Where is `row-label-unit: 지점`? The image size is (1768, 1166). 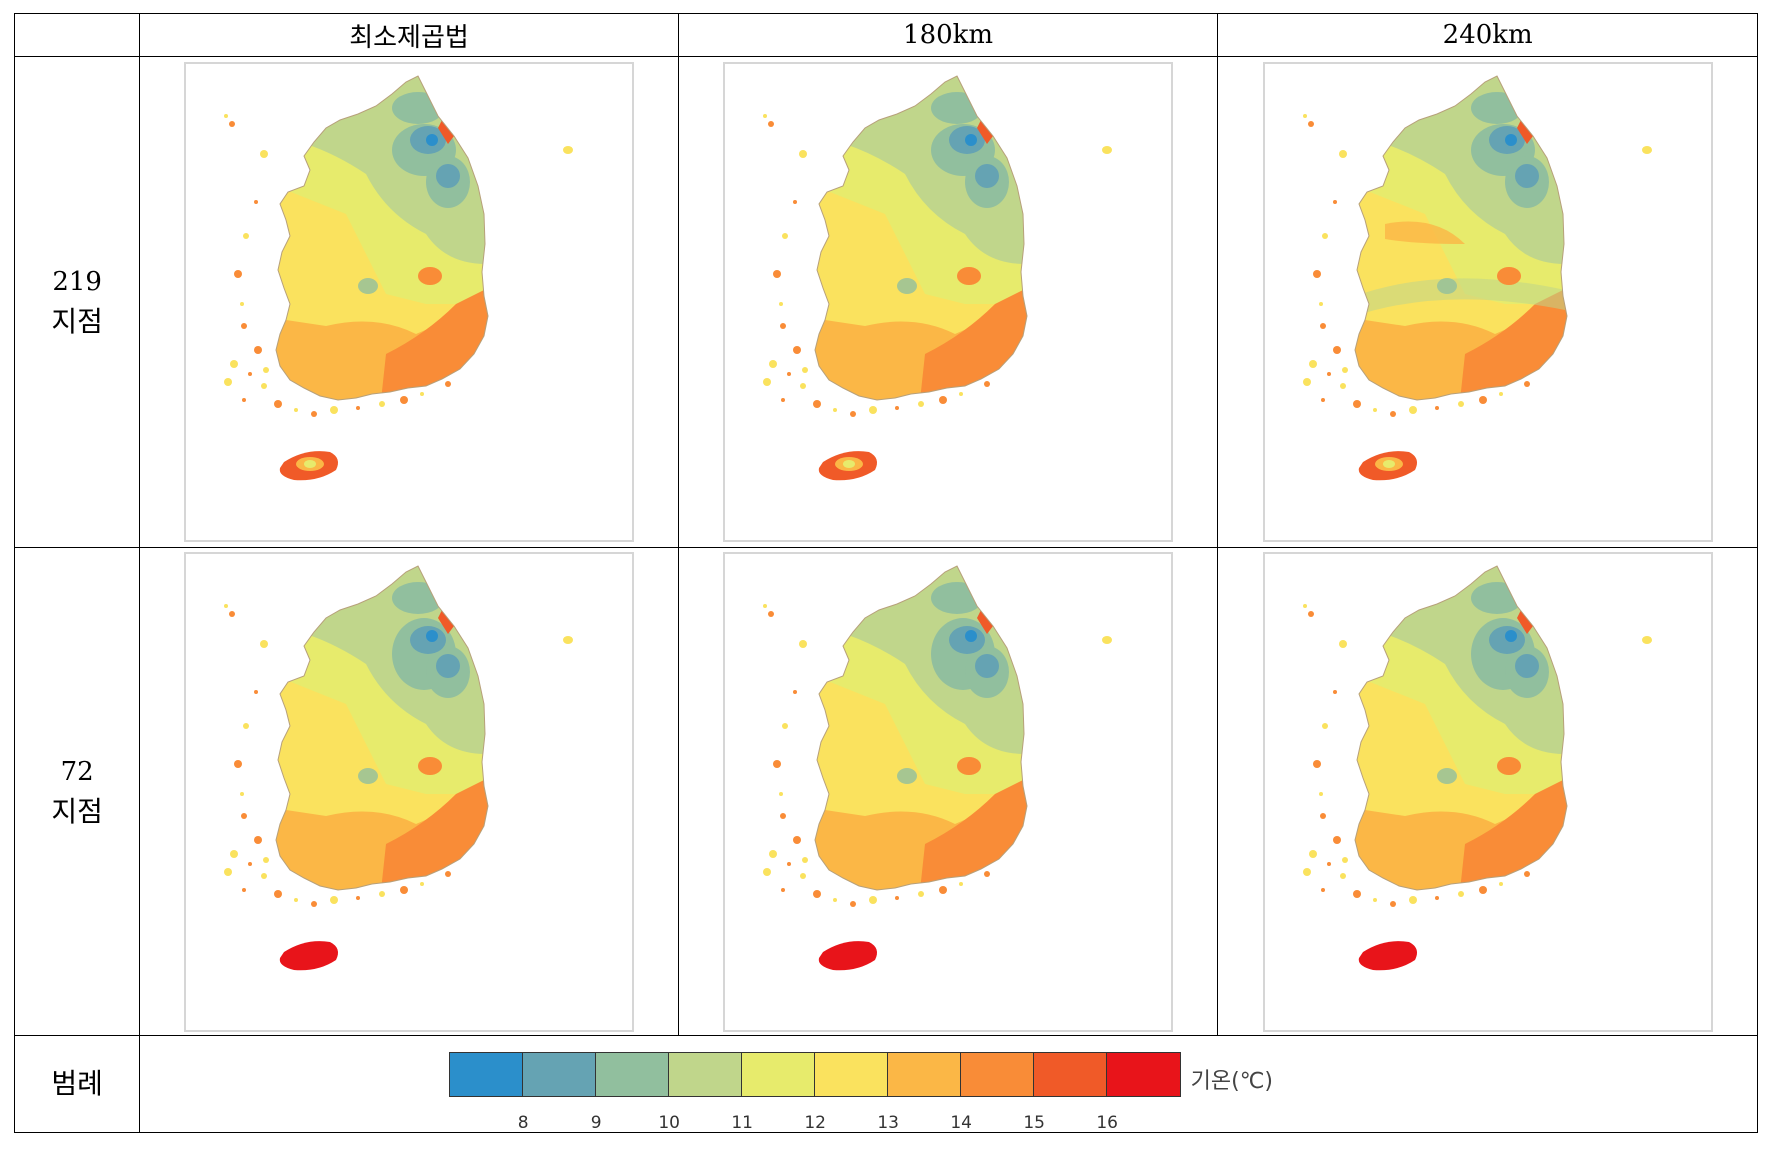 row-label-unit: 지점 is located at coordinates (77, 321).